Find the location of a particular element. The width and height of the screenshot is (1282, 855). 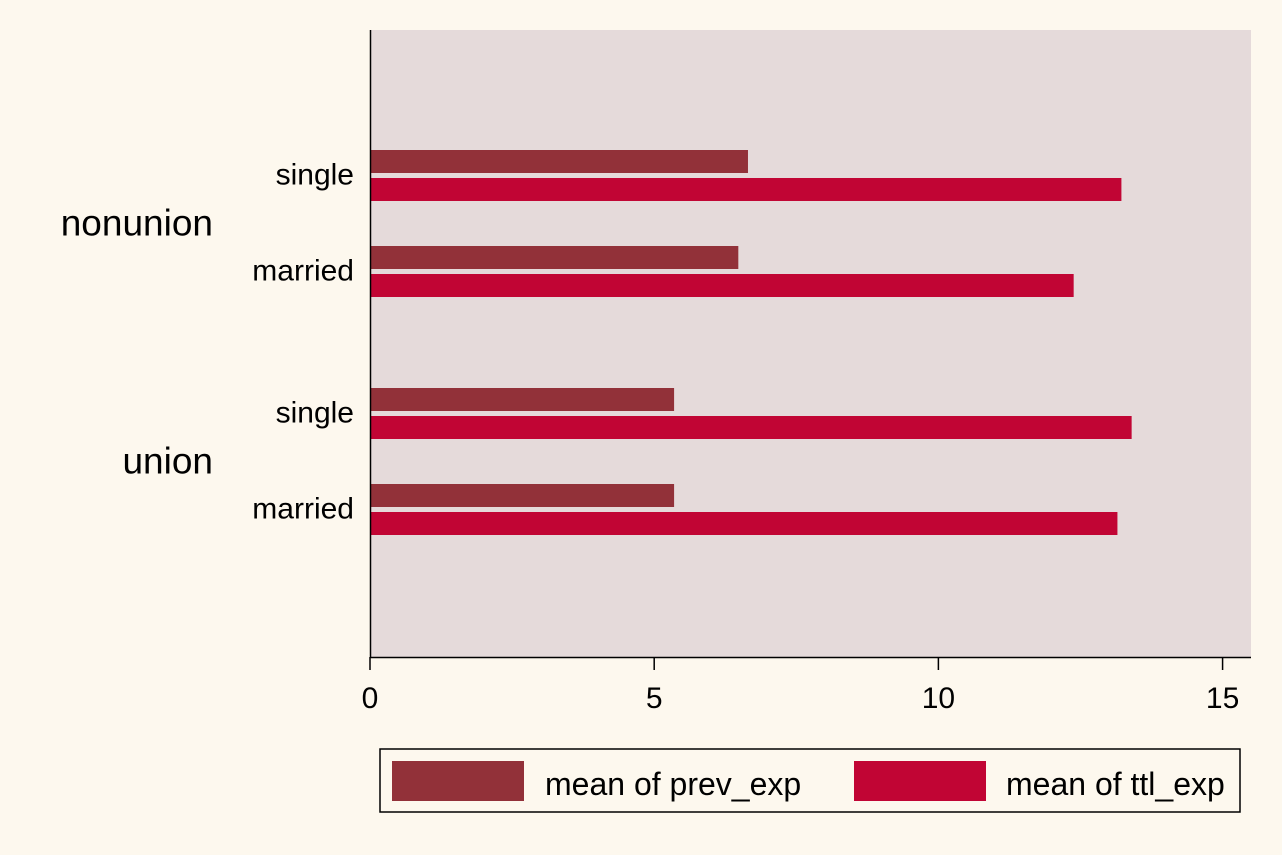

bar-mean-of-prev-exp-nonunion-married is located at coordinates (554, 257).